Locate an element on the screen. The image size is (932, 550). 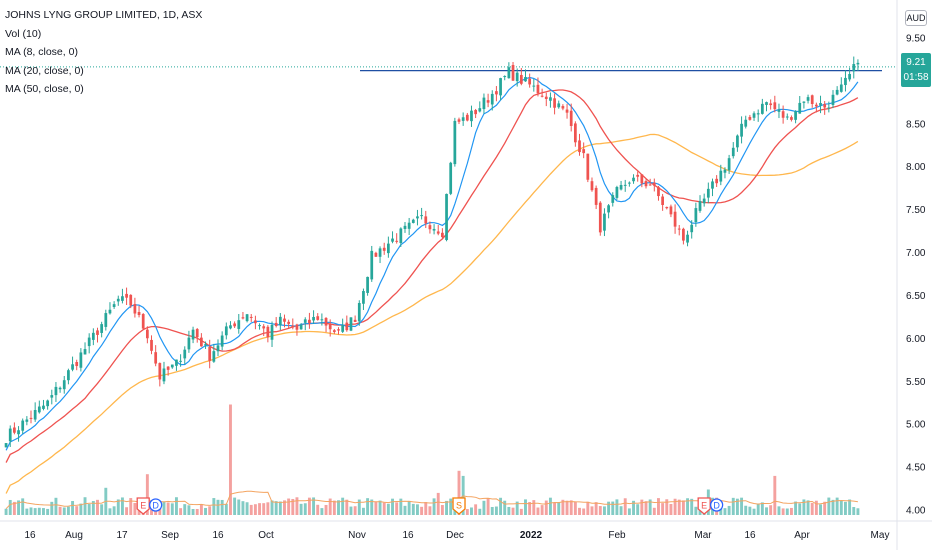
y-tick-label: 8.50 is located at coordinates (916, 124).